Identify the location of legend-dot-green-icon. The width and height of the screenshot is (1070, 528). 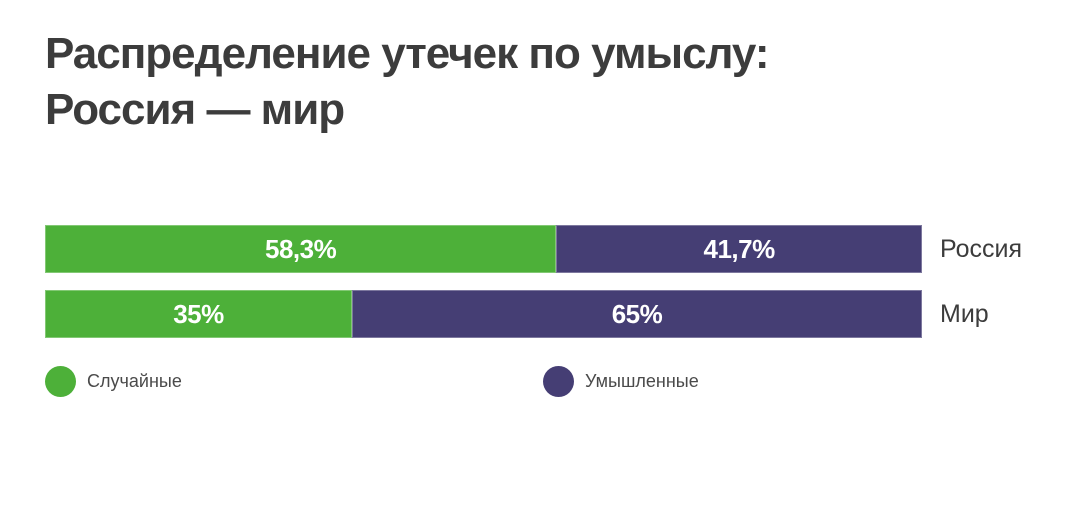
(60, 381).